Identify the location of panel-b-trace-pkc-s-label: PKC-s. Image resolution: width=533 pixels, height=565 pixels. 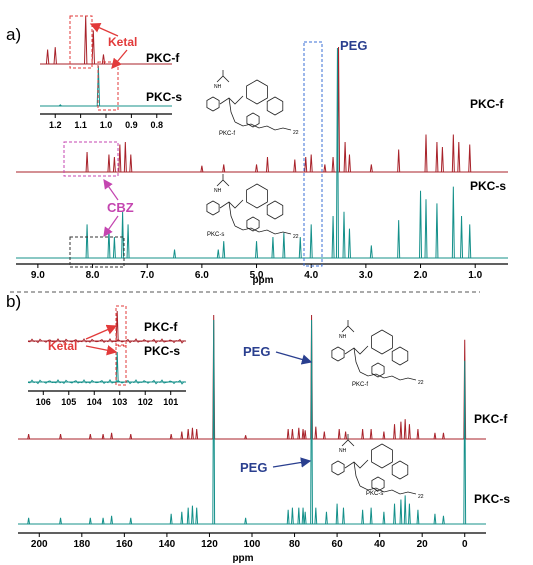
(492, 499).